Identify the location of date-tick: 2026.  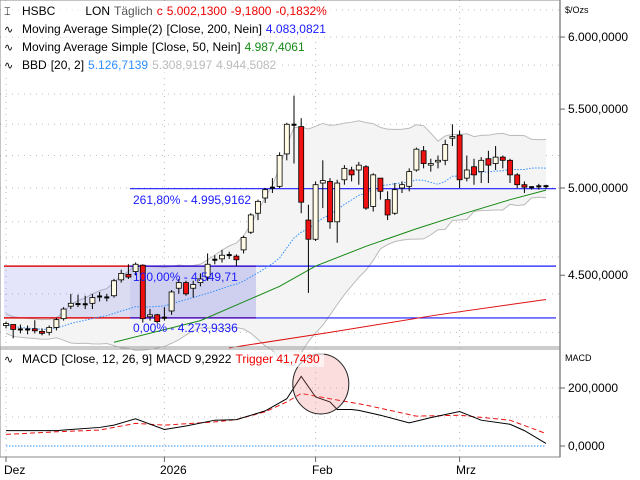
(173, 470).